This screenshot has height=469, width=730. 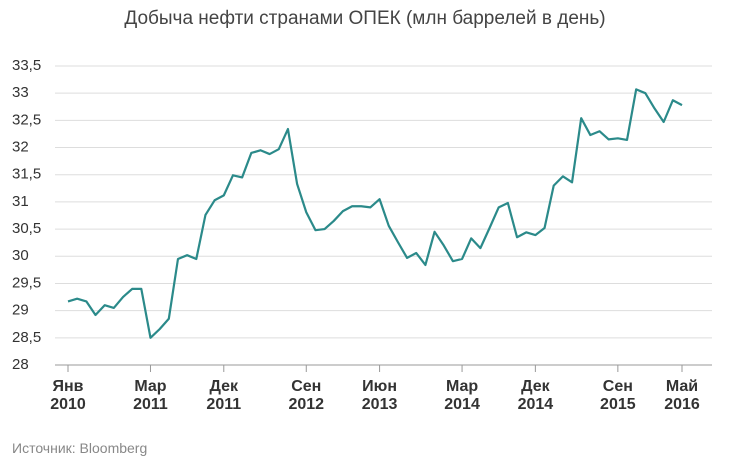 What do you see at coordinates (379, 395) in the screenshot?
I see `x-tick-label: Июн 2013` at bounding box center [379, 395].